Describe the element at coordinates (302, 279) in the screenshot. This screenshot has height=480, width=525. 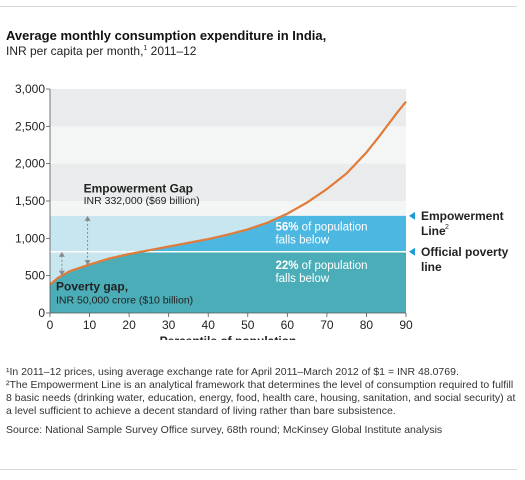
I see `pct-22-falls-below: falls below` at that location.